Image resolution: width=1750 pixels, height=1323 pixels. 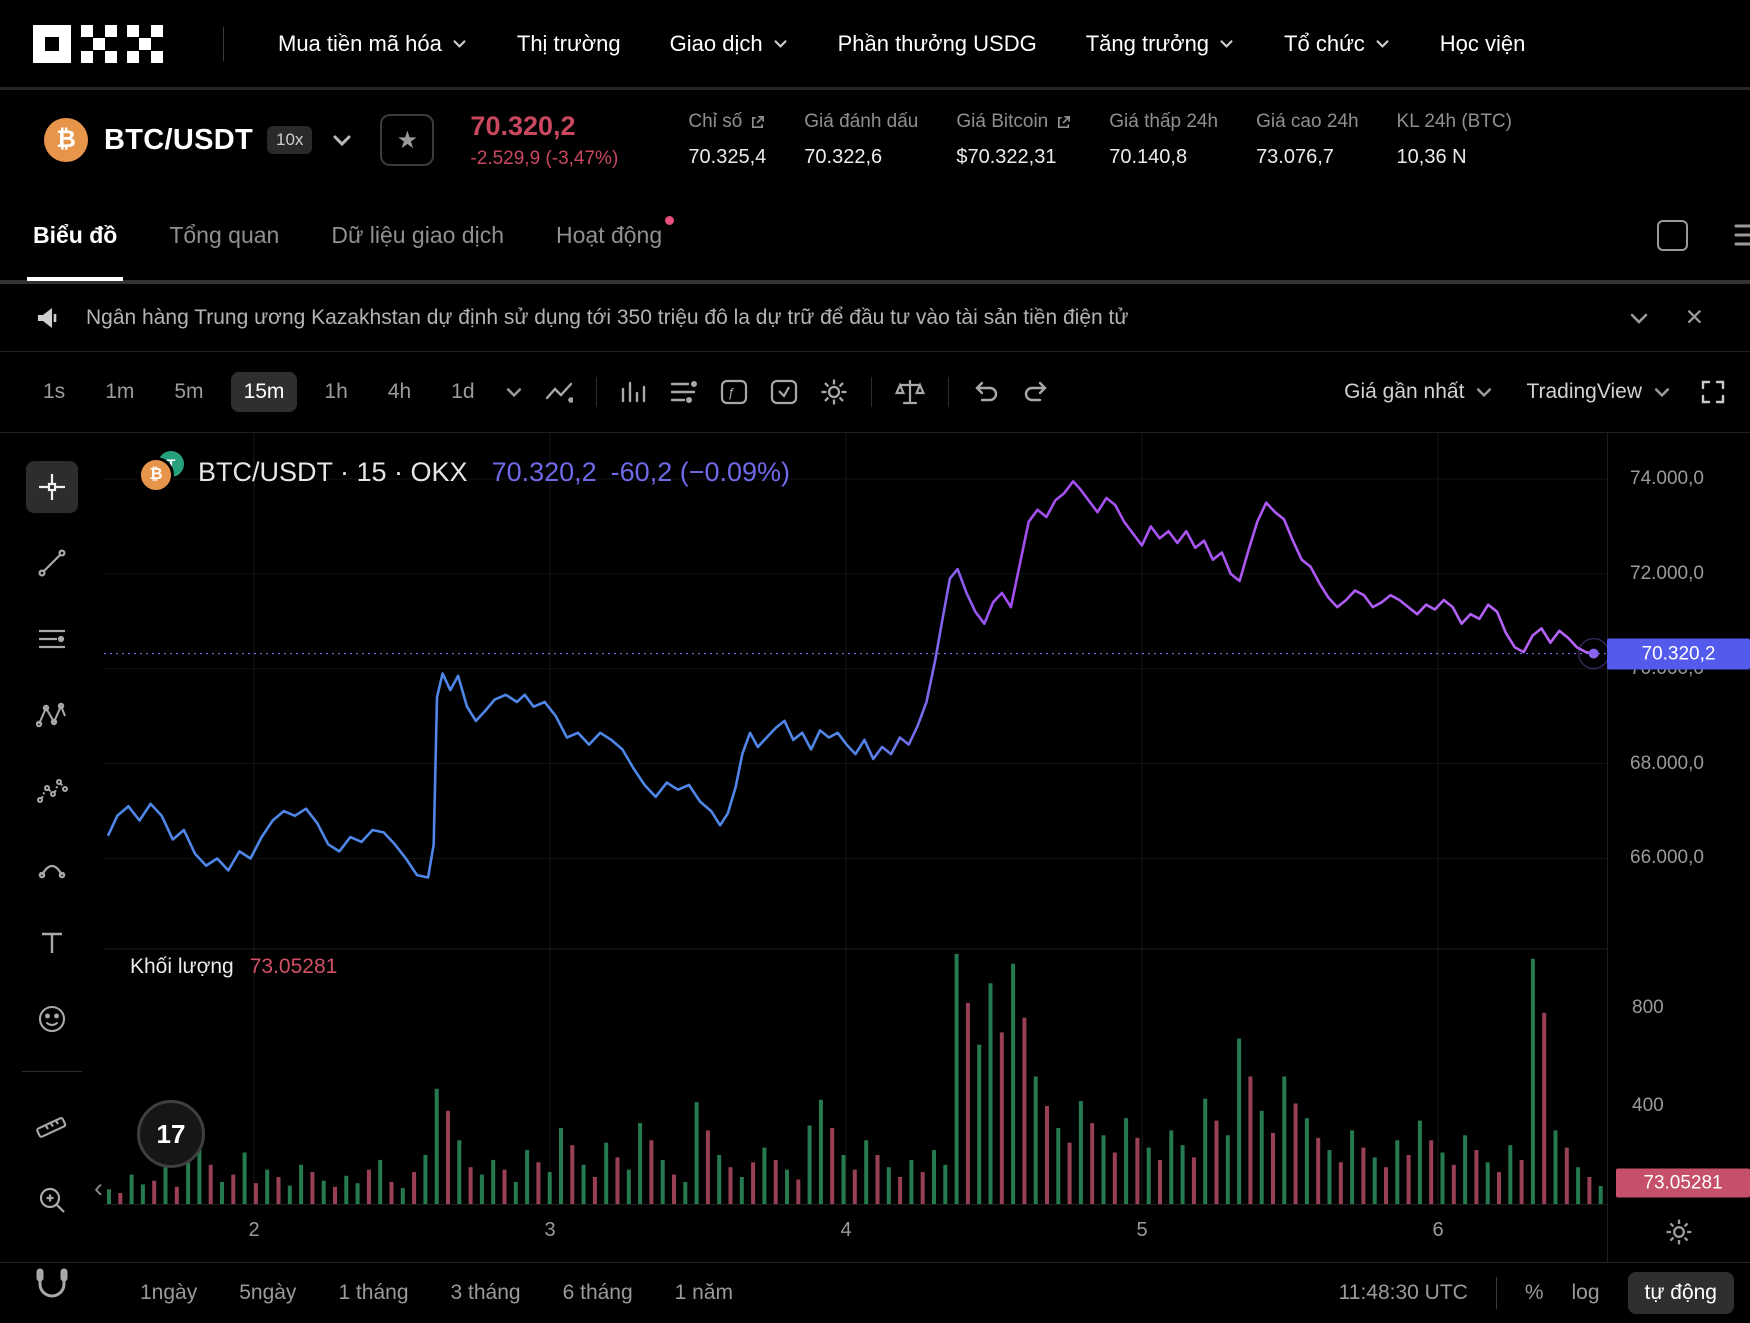 What do you see at coordinates (1307, 121) in the screenshot?
I see `stat-label: Giá cao 24h` at bounding box center [1307, 121].